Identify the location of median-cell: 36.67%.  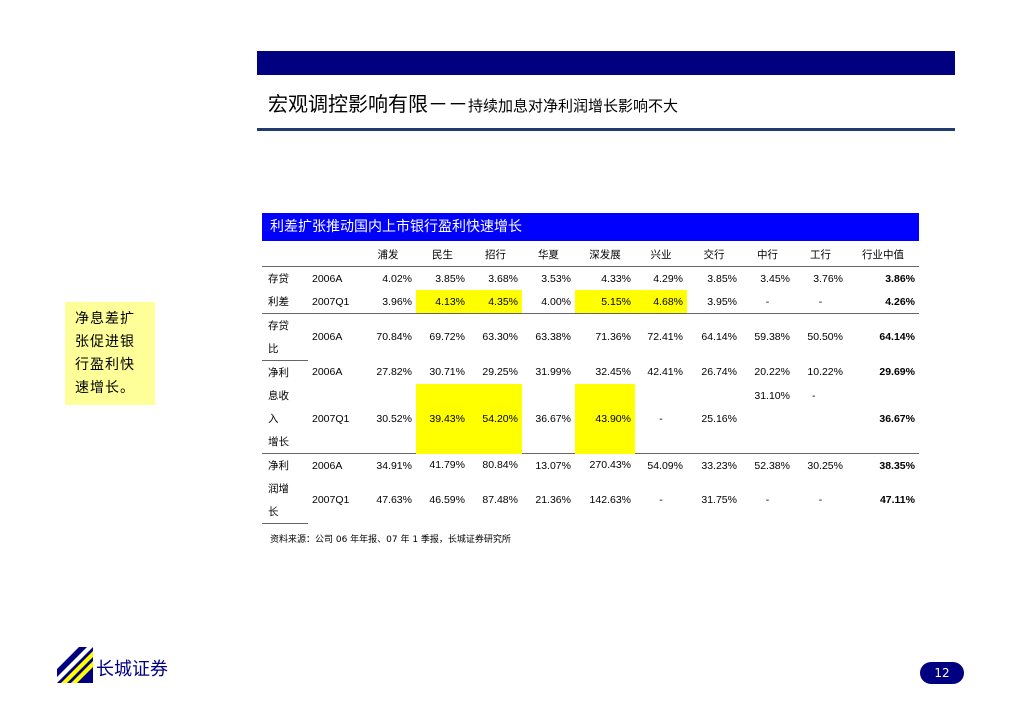
(897, 418).